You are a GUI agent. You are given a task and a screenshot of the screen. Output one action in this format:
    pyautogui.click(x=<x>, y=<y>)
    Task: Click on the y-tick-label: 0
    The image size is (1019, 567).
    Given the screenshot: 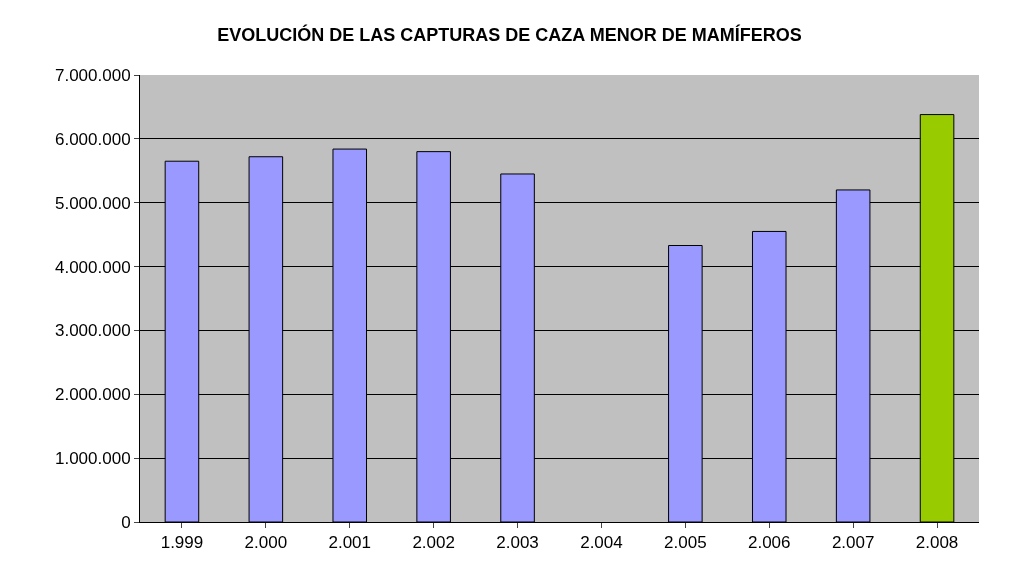 What is the action you would take?
    pyautogui.click(x=126, y=522)
    